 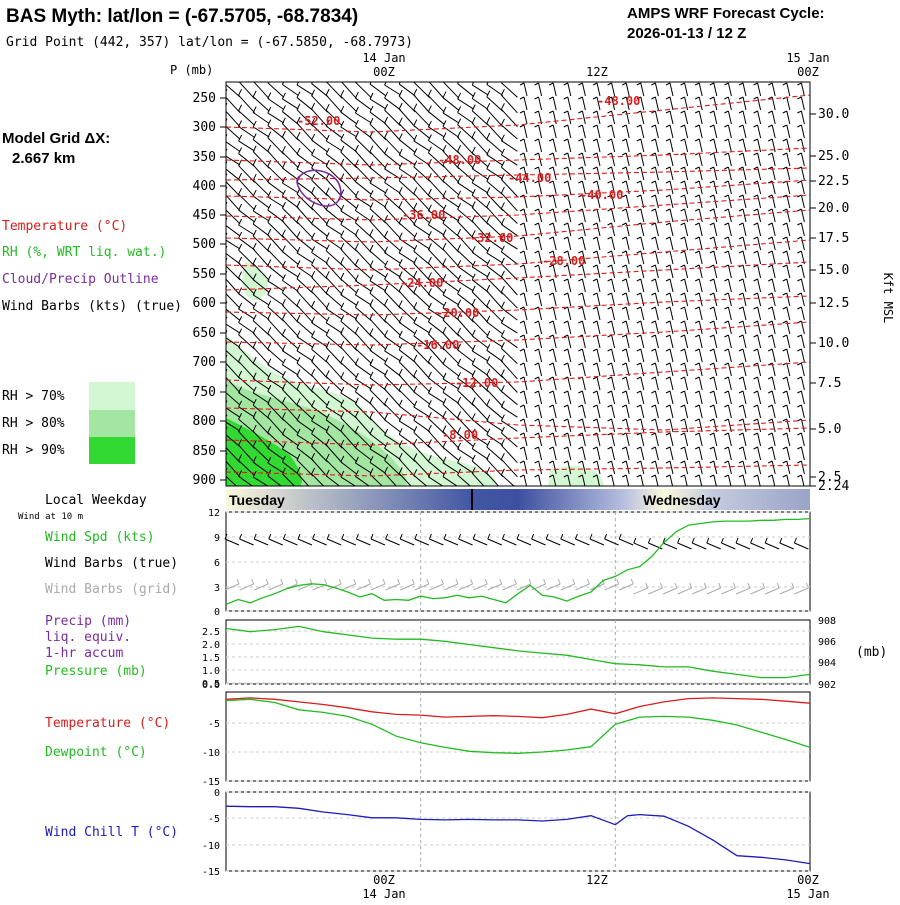 What do you see at coordinates (217, 538) in the screenshot?
I see `value-tick-label: 9` at bounding box center [217, 538].